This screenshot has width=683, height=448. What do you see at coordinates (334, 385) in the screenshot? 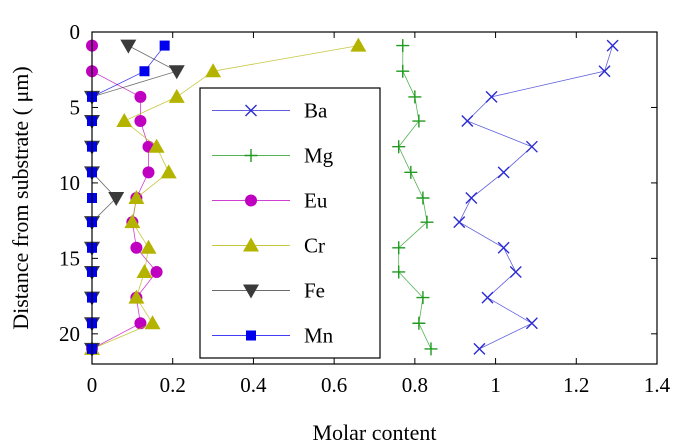
I see `x-tick-label: 0.6` at bounding box center [334, 385].